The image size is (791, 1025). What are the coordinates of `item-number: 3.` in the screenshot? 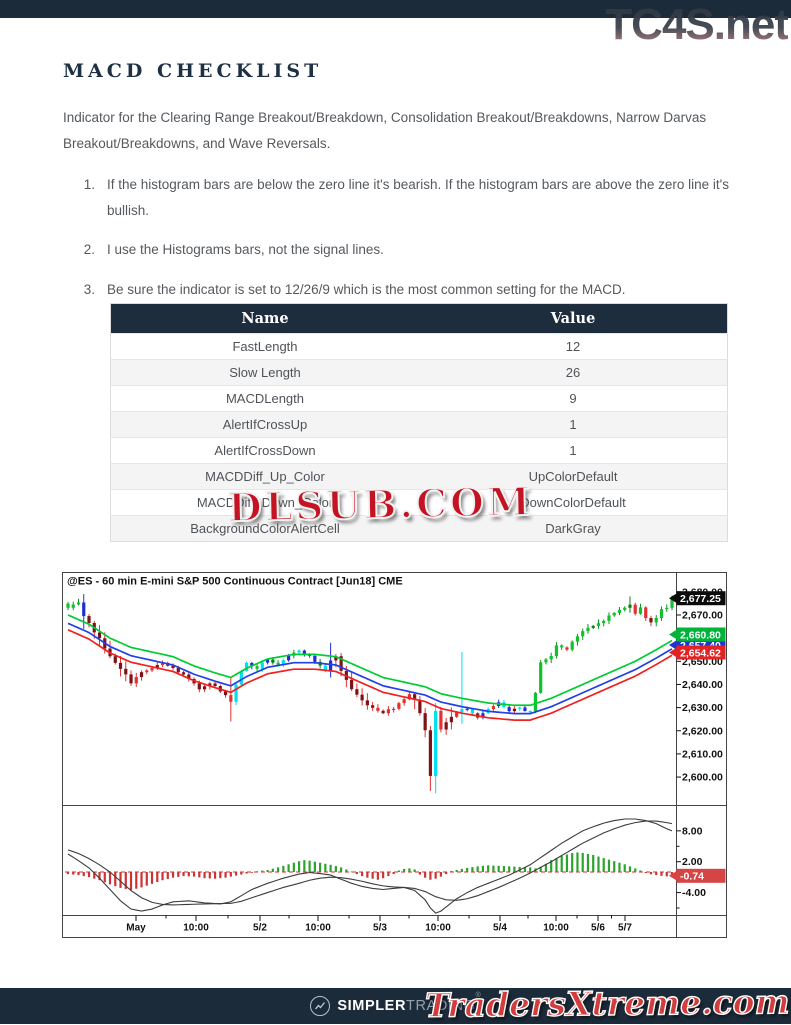 It's located at (89, 289).